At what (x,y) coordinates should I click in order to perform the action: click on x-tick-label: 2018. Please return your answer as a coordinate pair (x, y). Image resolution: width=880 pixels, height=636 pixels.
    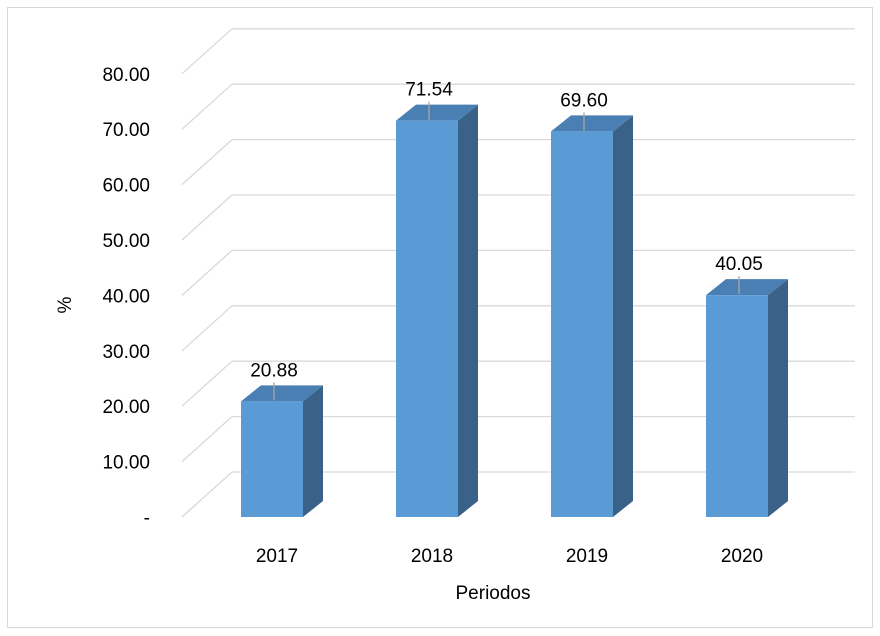
    Looking at the image, I should click on (432, 556).